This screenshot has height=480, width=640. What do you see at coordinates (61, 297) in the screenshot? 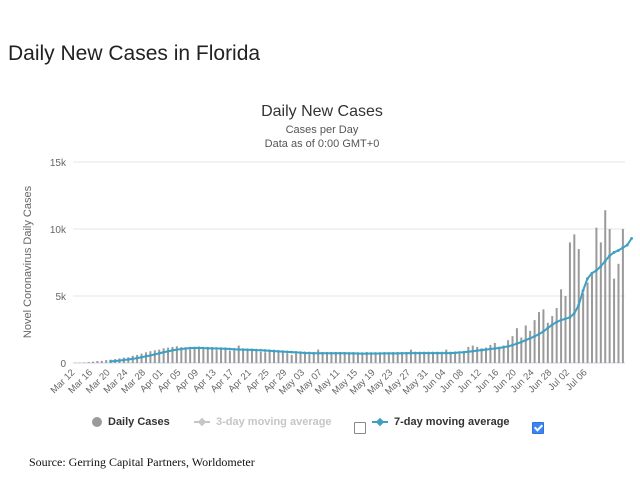
I see `y-tick-label: 5k` at bounding box center [61, 297].